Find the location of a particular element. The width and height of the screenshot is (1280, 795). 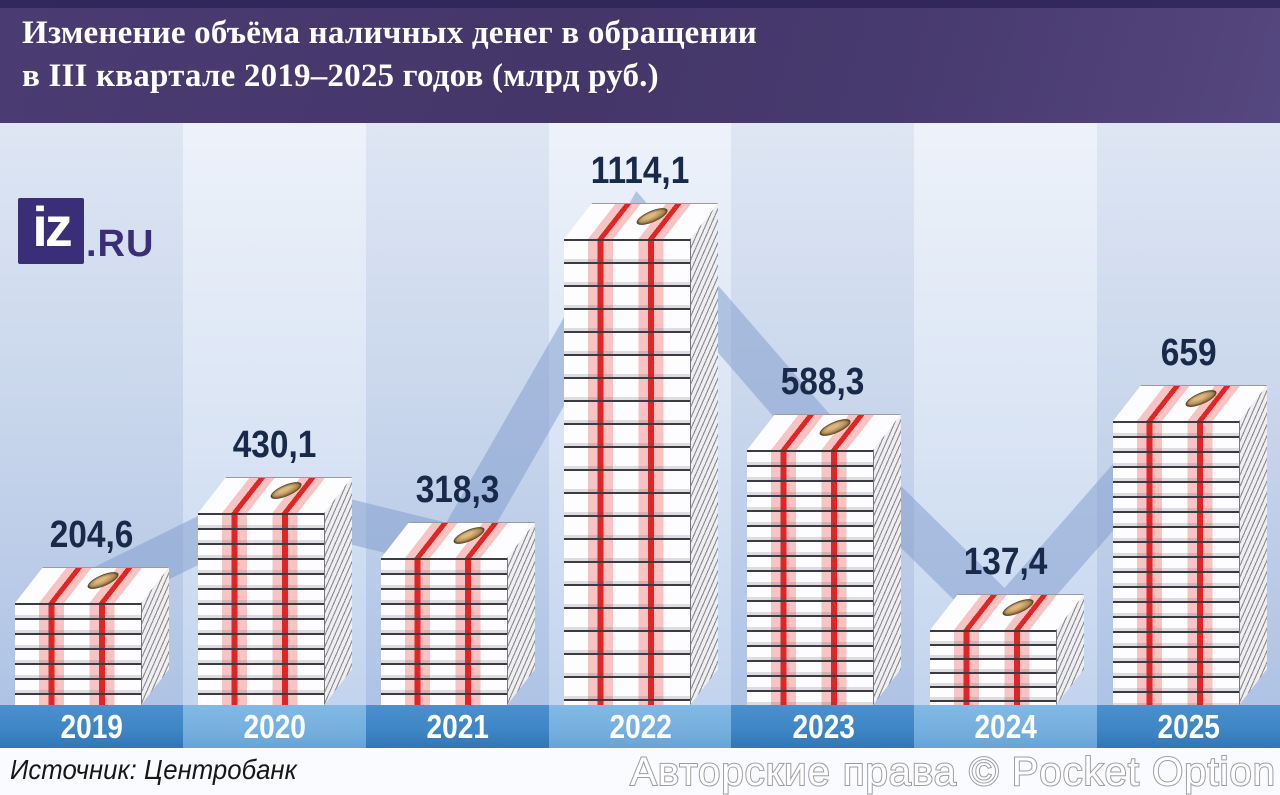

x-axis-band-2021: 2021 is located at coordinates (457, 726).